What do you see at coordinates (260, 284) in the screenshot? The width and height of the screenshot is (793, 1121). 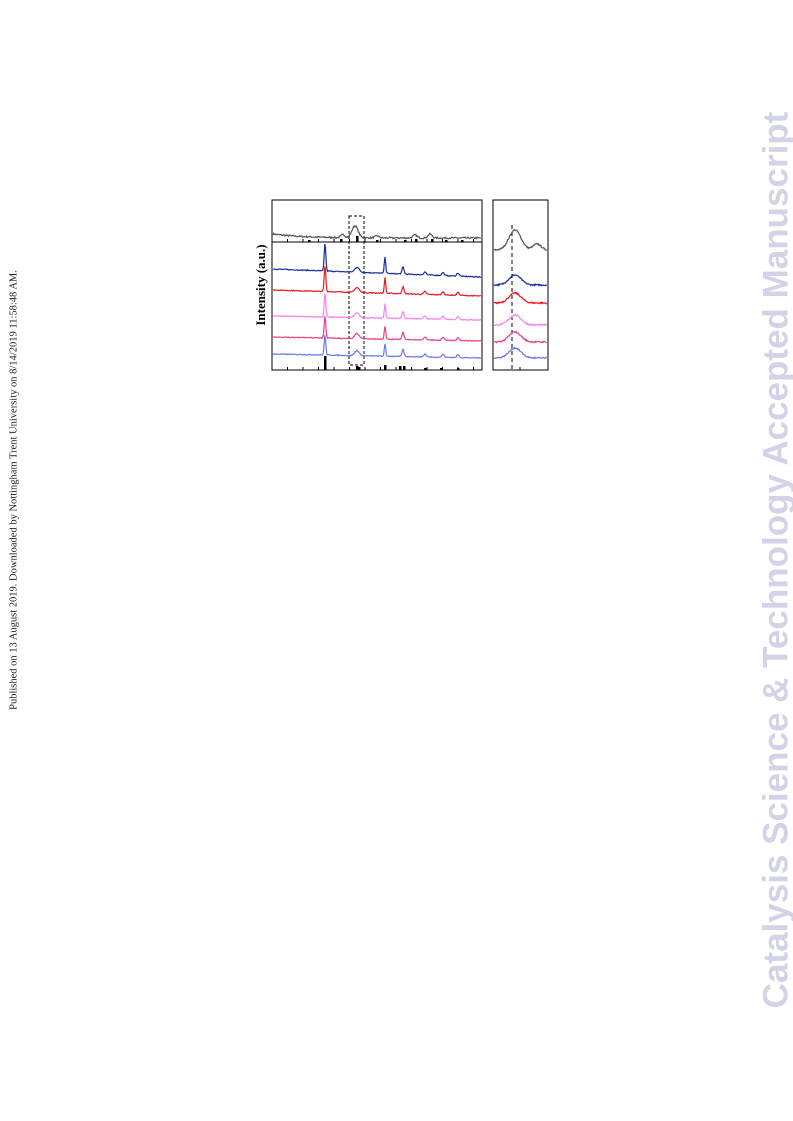 I see `y-axis-label: Intensity (a.u.)` at bounding box center [260, 284].